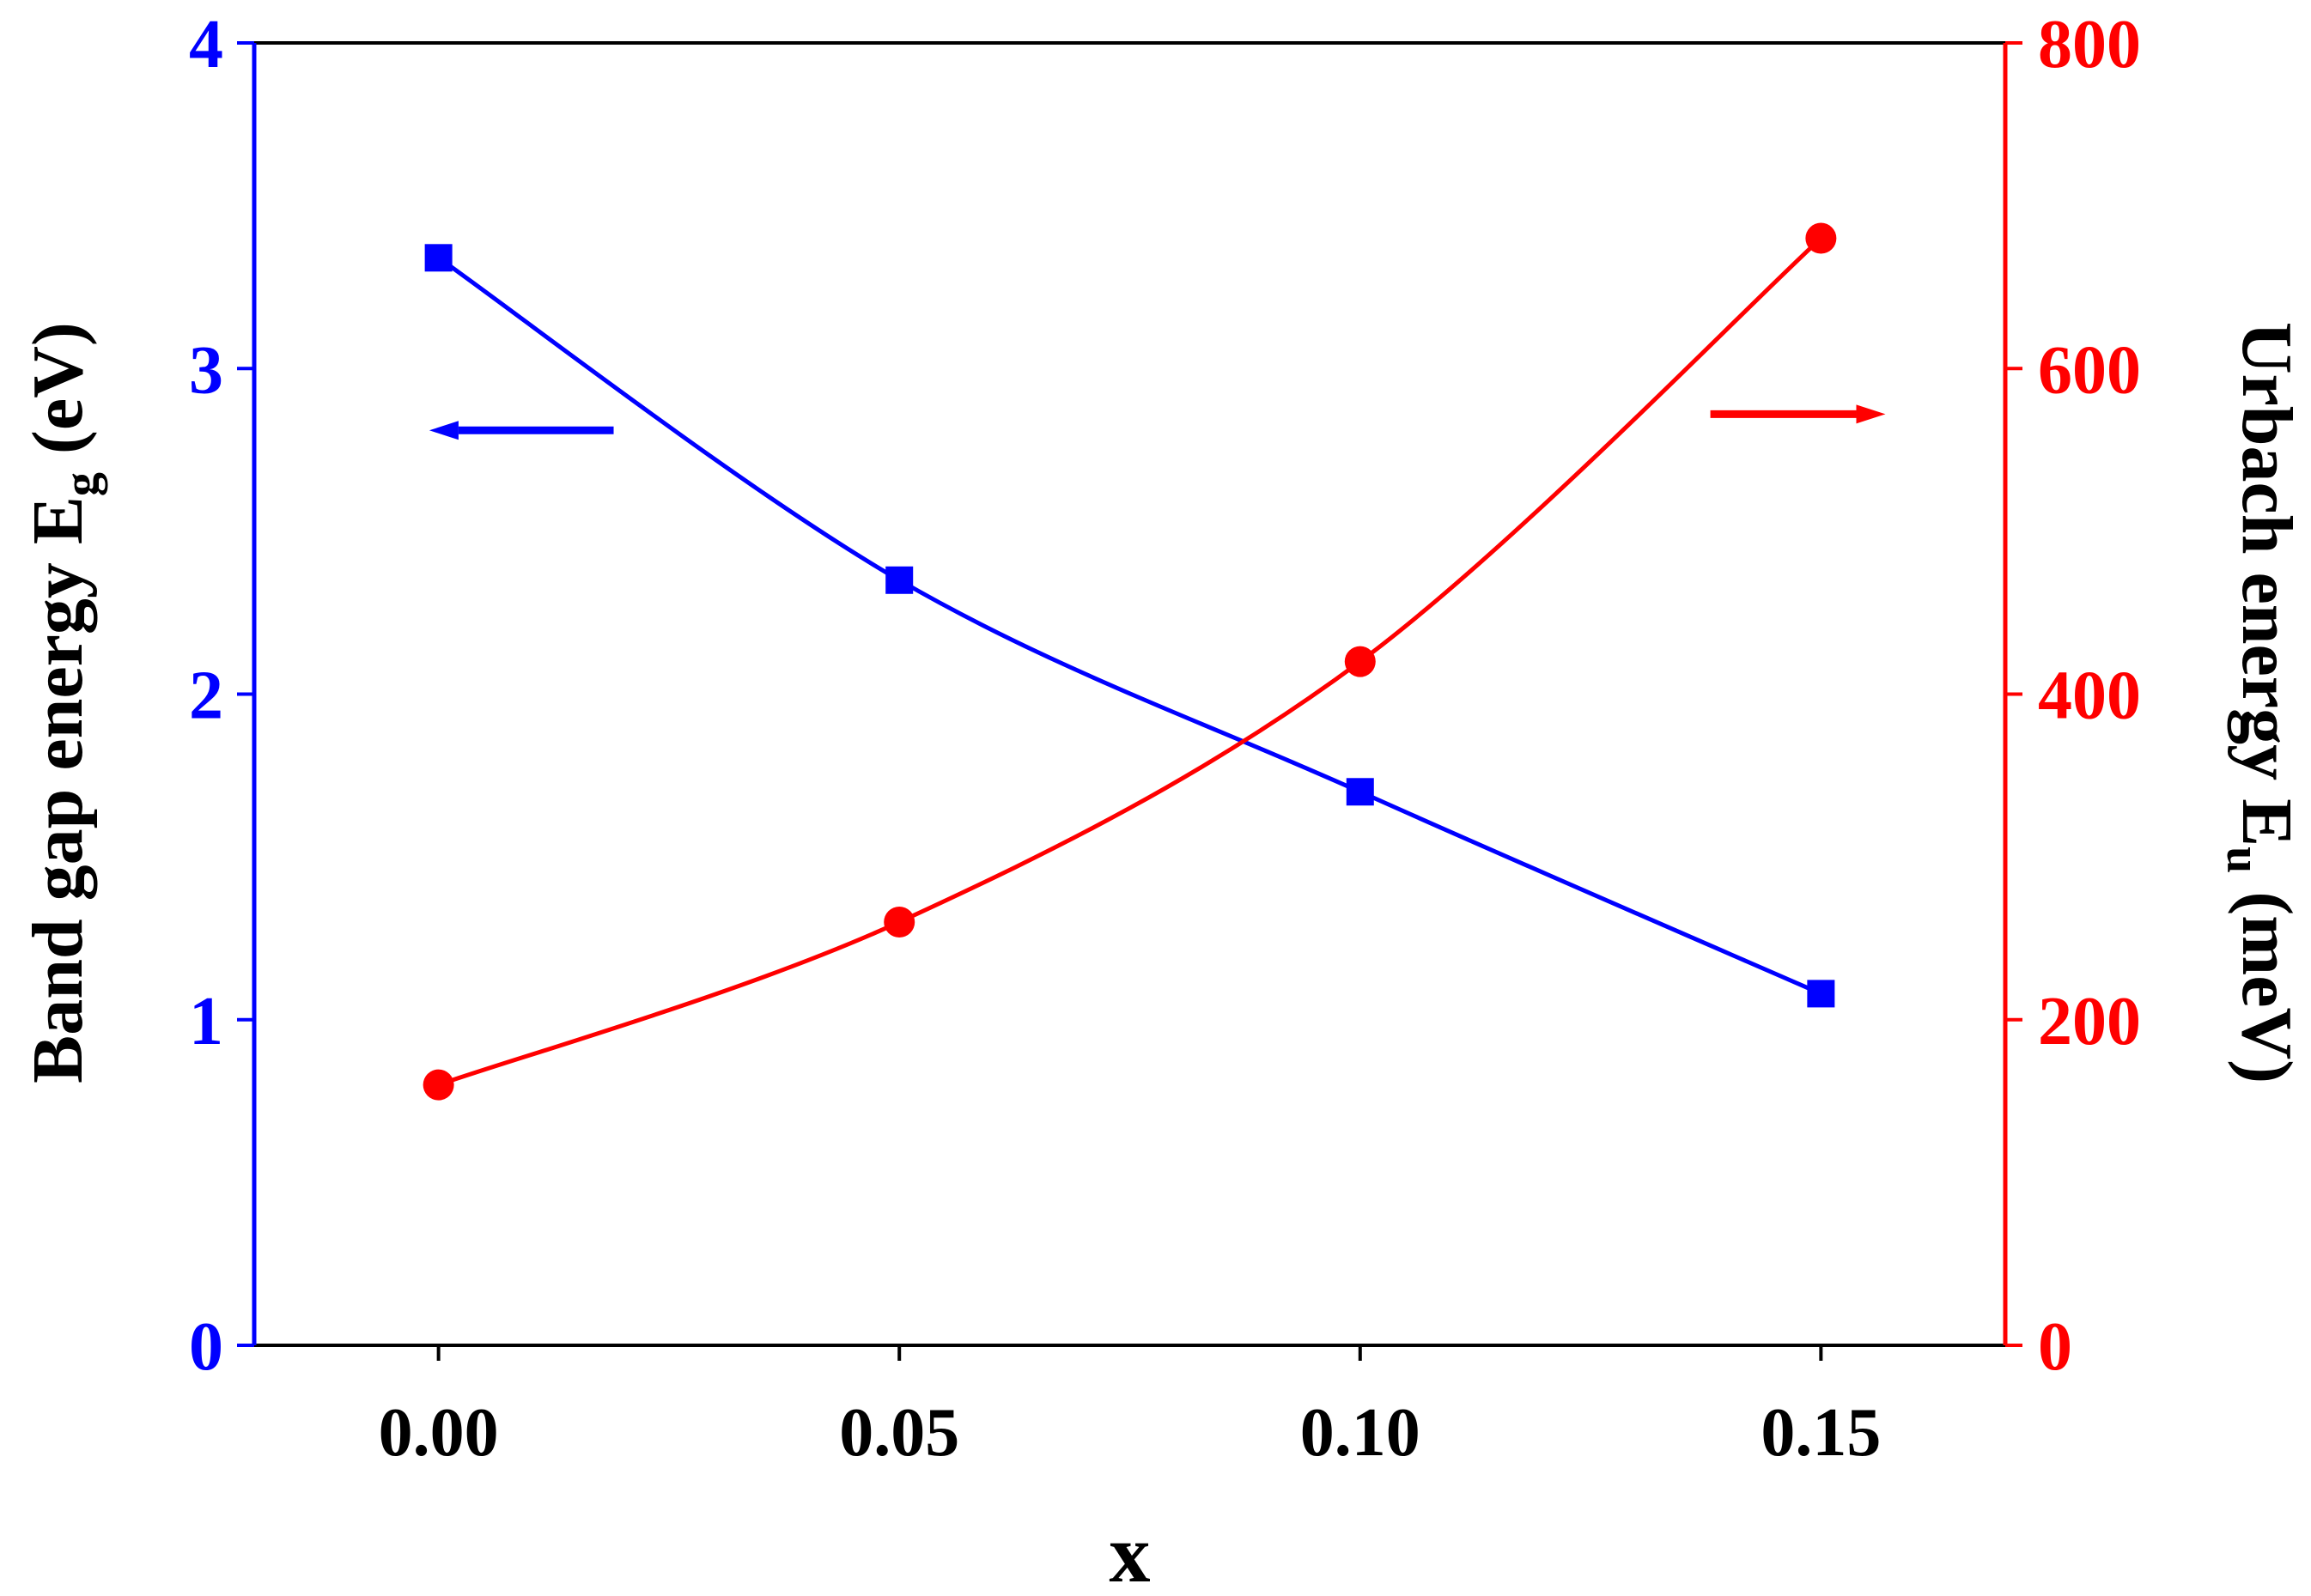 Image resolution: width=2311 pixels, height=1596 pixels. Describe the element at coordinates (2055, 1347) in the screenshot. I see `right-y-tick-label: 0` at that location.